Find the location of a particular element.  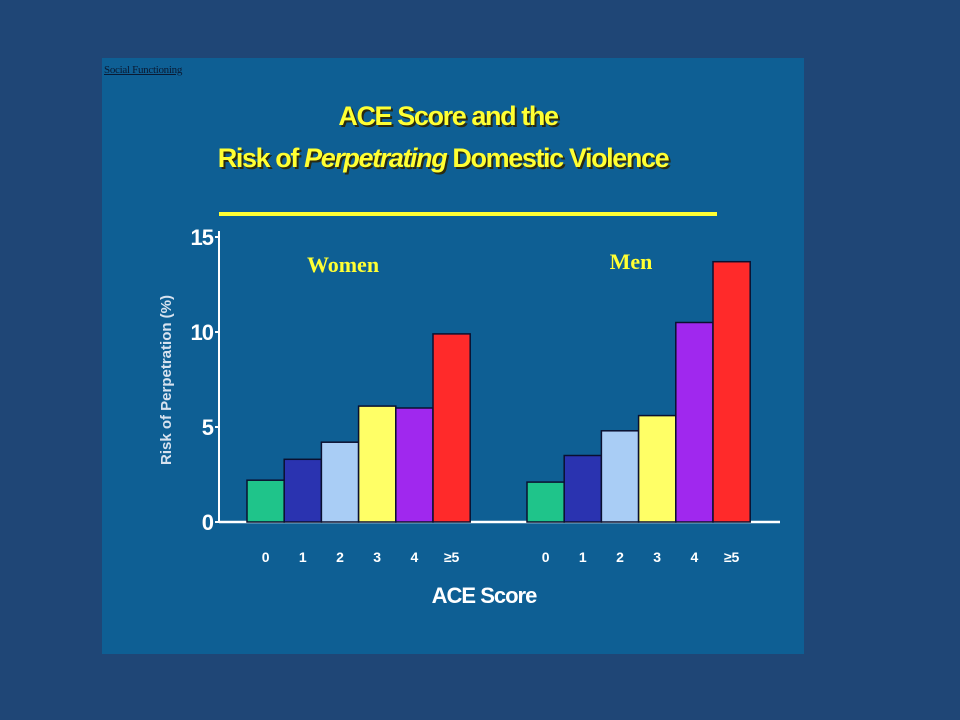

chart-title-line-1: ACE Score and the is located at coordinates (448, 116).